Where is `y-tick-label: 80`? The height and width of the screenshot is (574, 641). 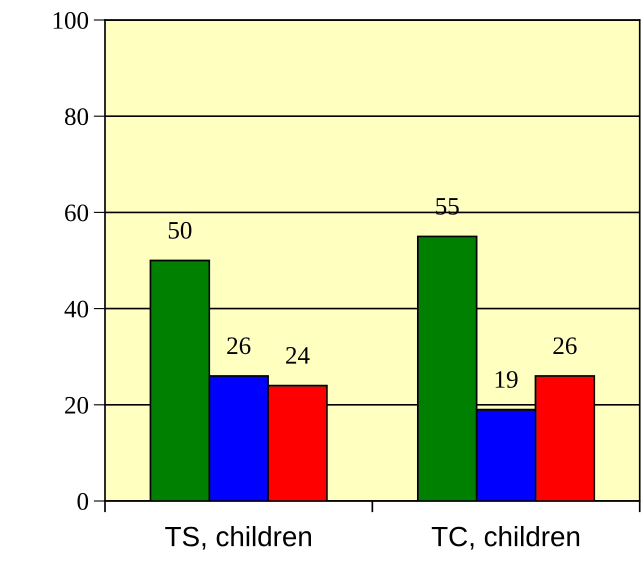
y-tick-label: 80 is located at coordinates (76, 117).